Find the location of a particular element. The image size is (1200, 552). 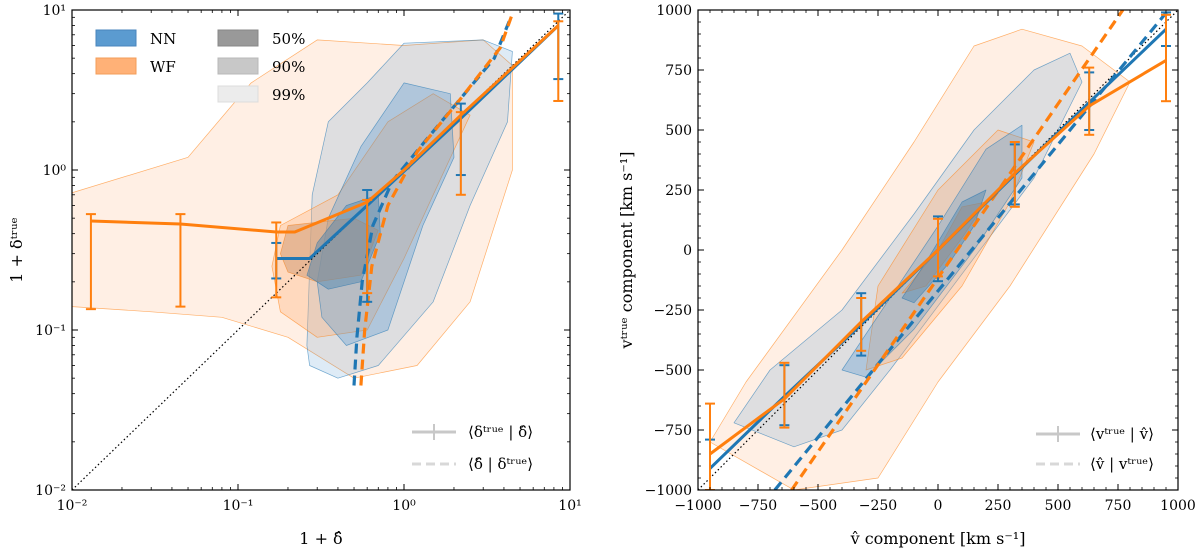

left-y-axis-label: 1 + δᵗʳᵘᵉ is located at coordinates (16, 249).